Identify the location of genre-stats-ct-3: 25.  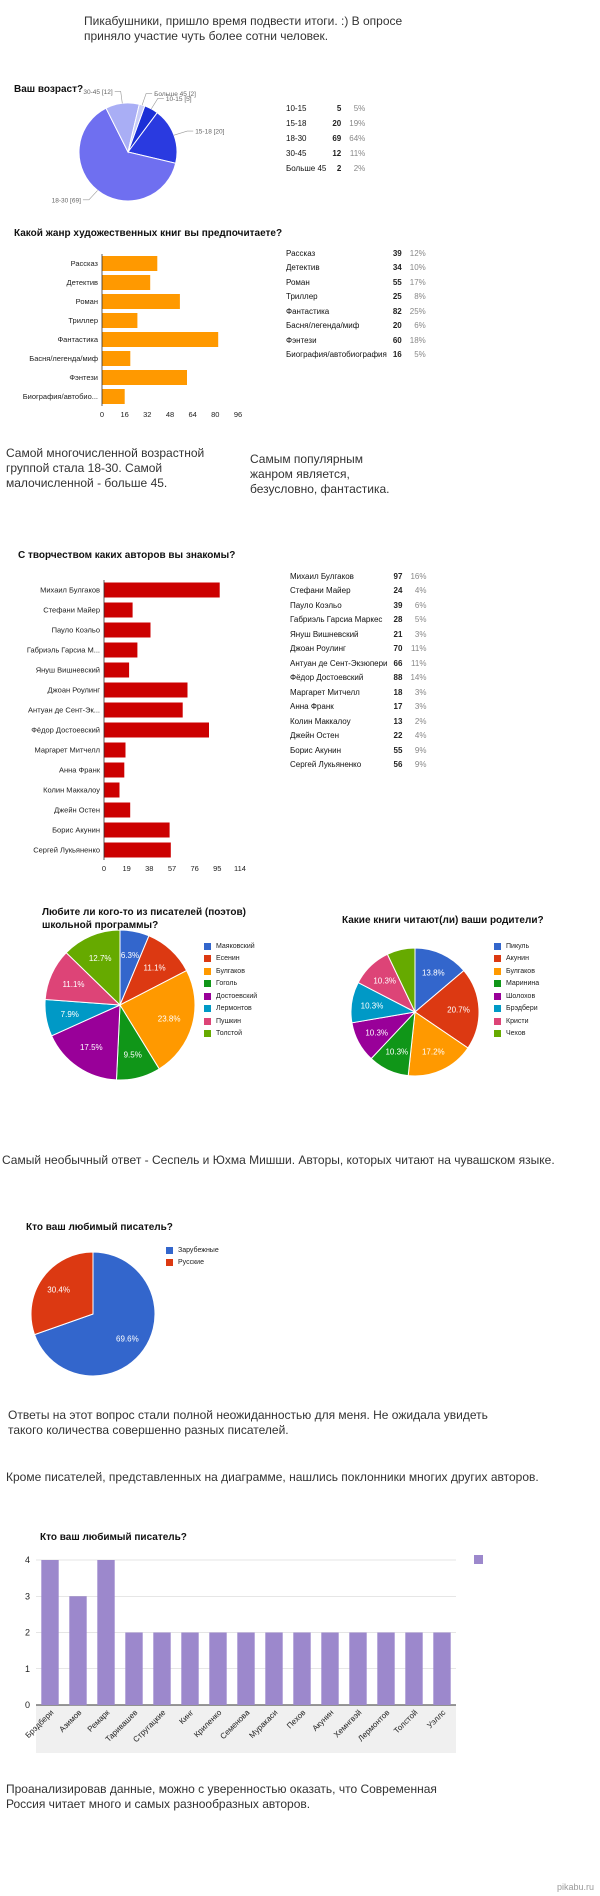
(397, 297).